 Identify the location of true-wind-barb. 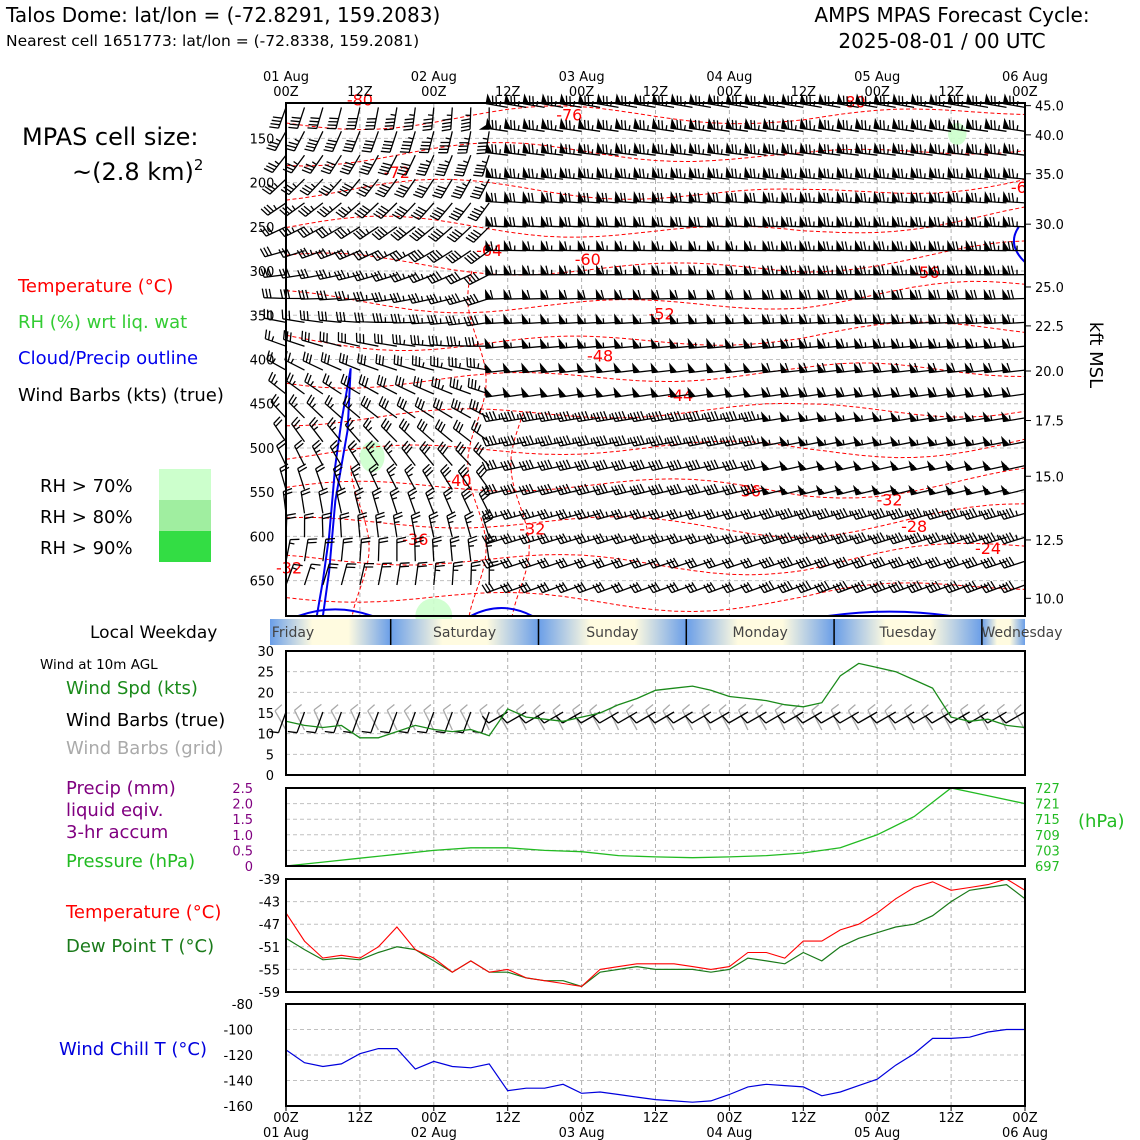
(846, 717).